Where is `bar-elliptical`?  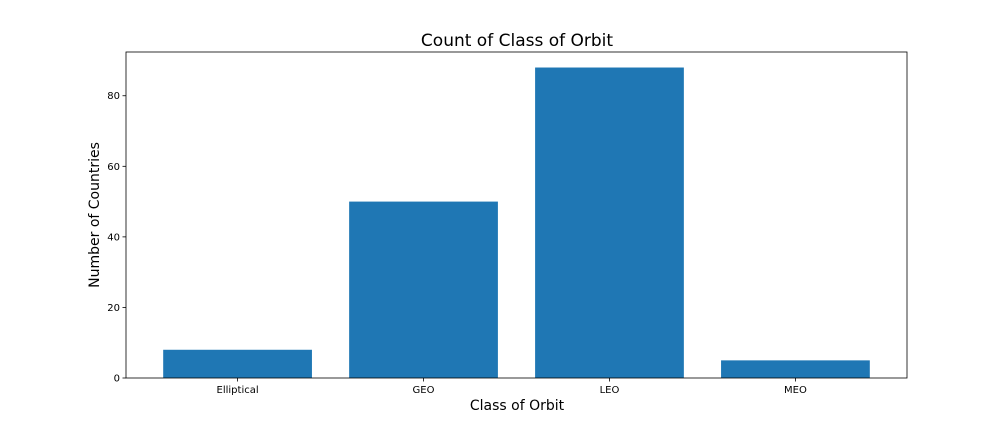 bar-elliptical is located at coordinates (237, 363).